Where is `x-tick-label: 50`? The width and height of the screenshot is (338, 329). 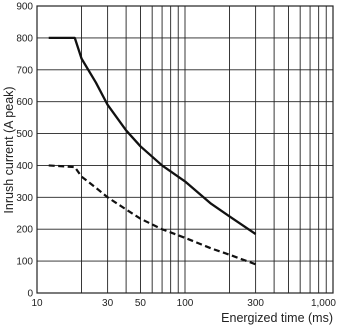
x-tick-label: 50 is located at coordinates (141, 303).